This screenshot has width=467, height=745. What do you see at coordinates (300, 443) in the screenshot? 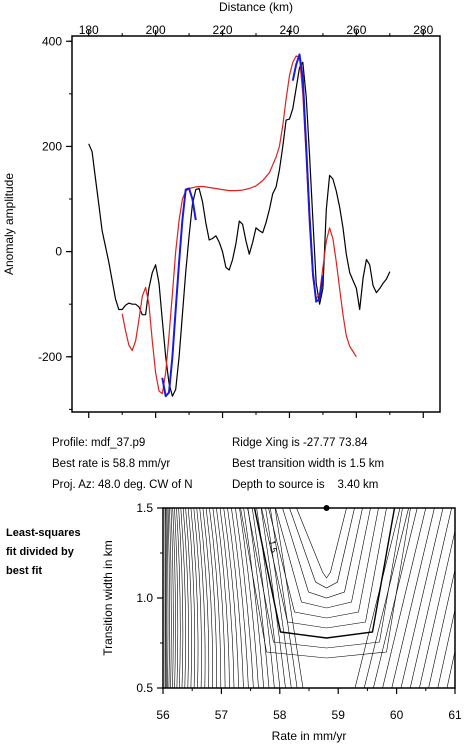
I see `ridge-xing-text: Ridge Xing is -27.77 73.84` at bounding box center [300, 443].